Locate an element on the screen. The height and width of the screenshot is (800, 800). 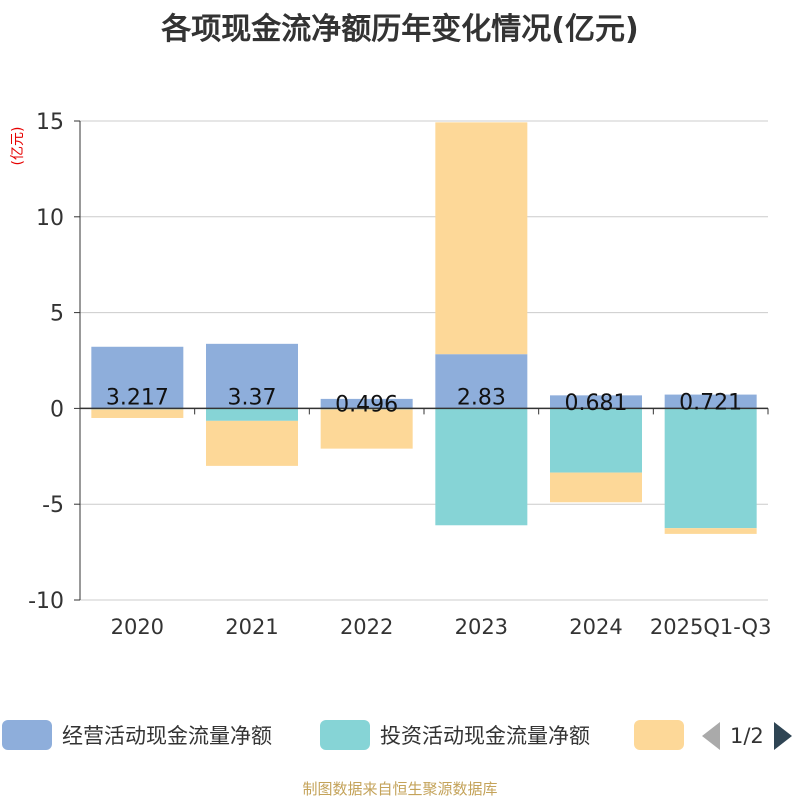
data-label: 3.217 is located at coordinates (137, 397).